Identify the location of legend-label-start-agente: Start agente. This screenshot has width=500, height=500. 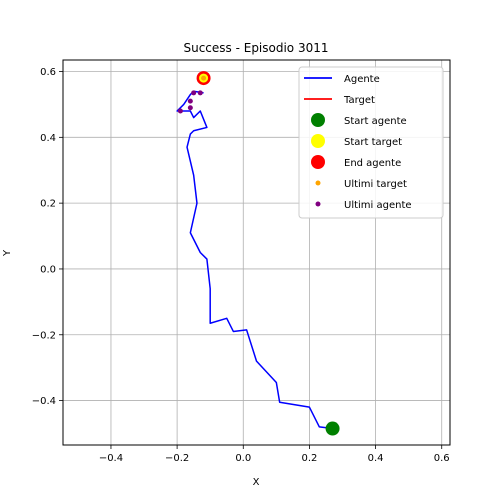
(375, 121).